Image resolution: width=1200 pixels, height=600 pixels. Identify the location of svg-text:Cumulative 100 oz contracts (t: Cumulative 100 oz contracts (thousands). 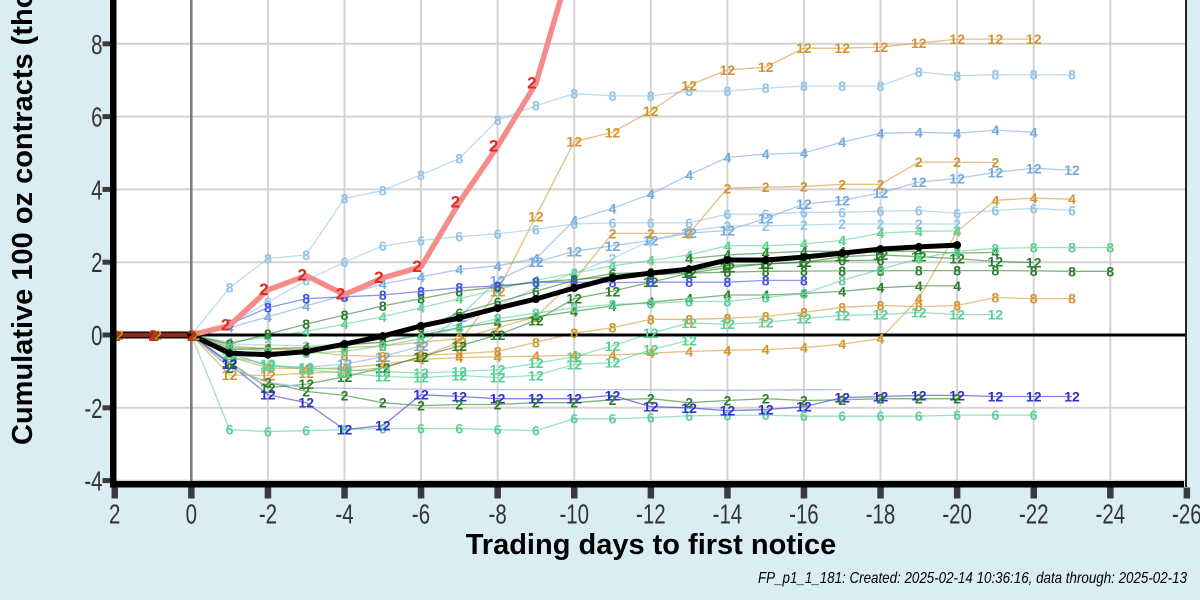
(23, 222).